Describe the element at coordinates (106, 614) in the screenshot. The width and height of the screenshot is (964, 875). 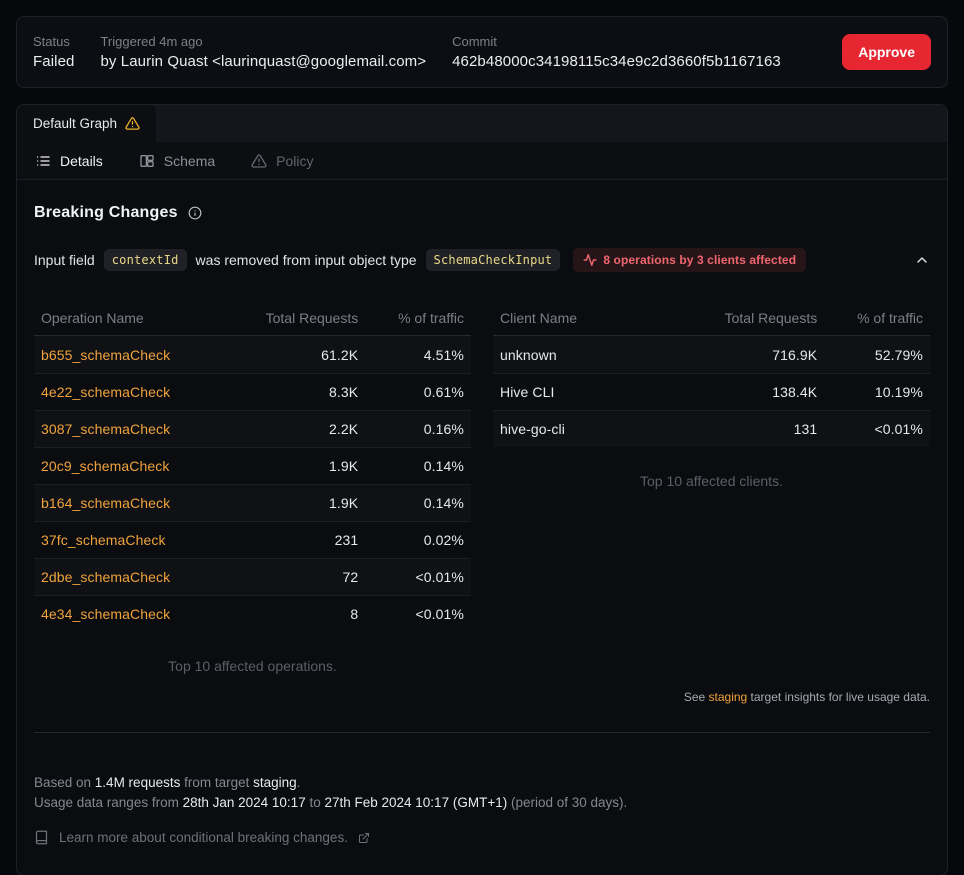
I see `operation-link: 4e34_schemaCheck` at that location.